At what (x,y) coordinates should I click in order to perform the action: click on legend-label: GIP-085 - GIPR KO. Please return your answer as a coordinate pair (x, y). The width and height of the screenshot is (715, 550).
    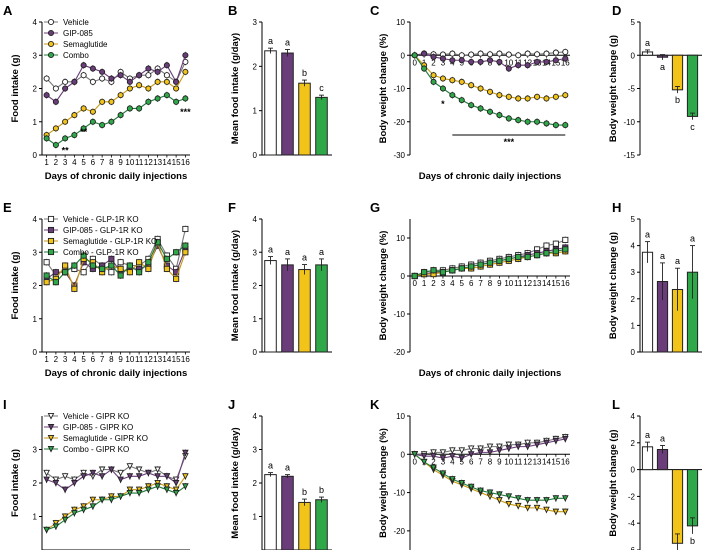
    Looking at the image, I should click on (98, 427).